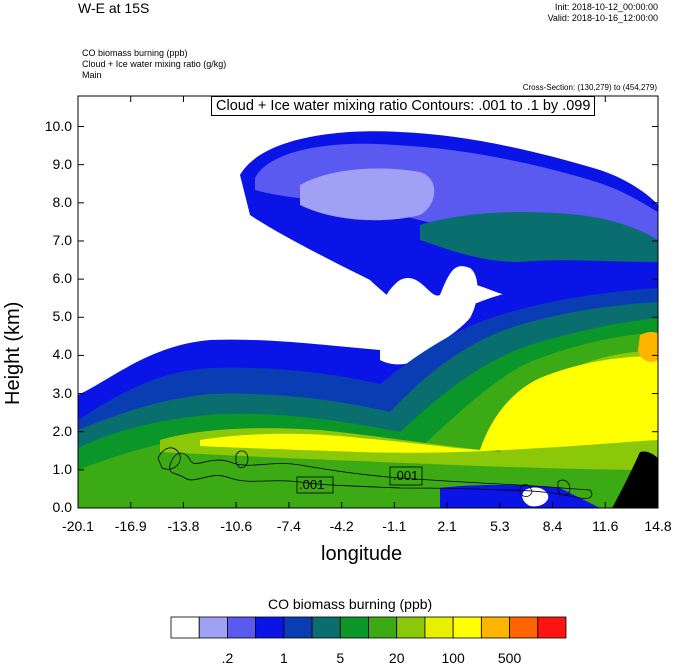 The image size is (674, 667). I want to click on colorbar, so click(368, 627).